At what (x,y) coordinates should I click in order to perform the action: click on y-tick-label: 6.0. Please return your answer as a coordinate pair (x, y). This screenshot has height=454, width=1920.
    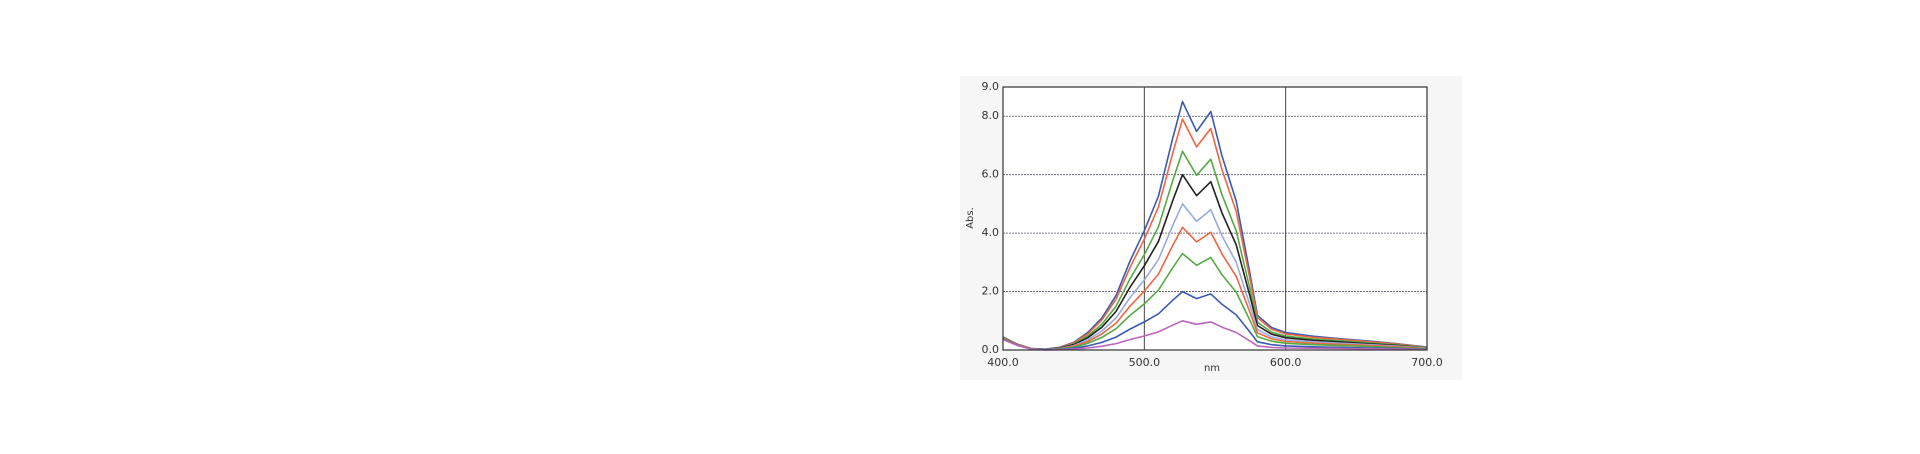
    Looking at the image, I should click on (991, 174).